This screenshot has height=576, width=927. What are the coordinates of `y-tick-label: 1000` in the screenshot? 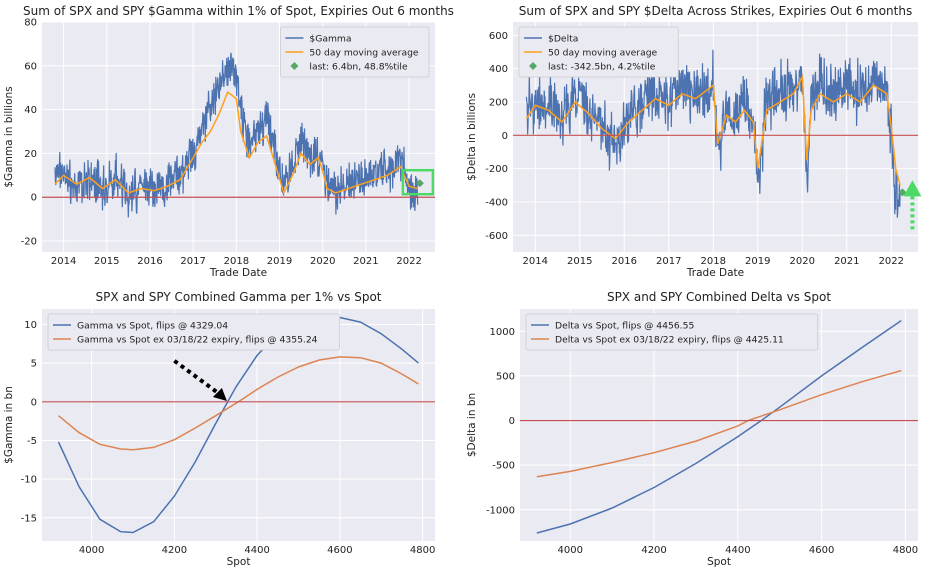 It's located at (502, 332).